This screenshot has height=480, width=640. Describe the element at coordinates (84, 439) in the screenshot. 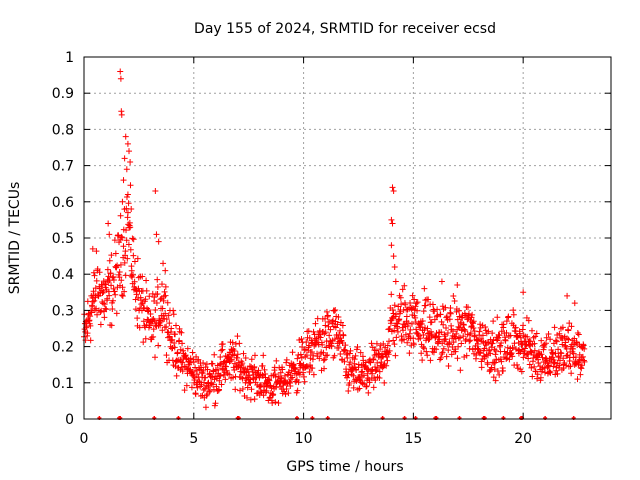

I see `x-tick-label: 0` at that location.